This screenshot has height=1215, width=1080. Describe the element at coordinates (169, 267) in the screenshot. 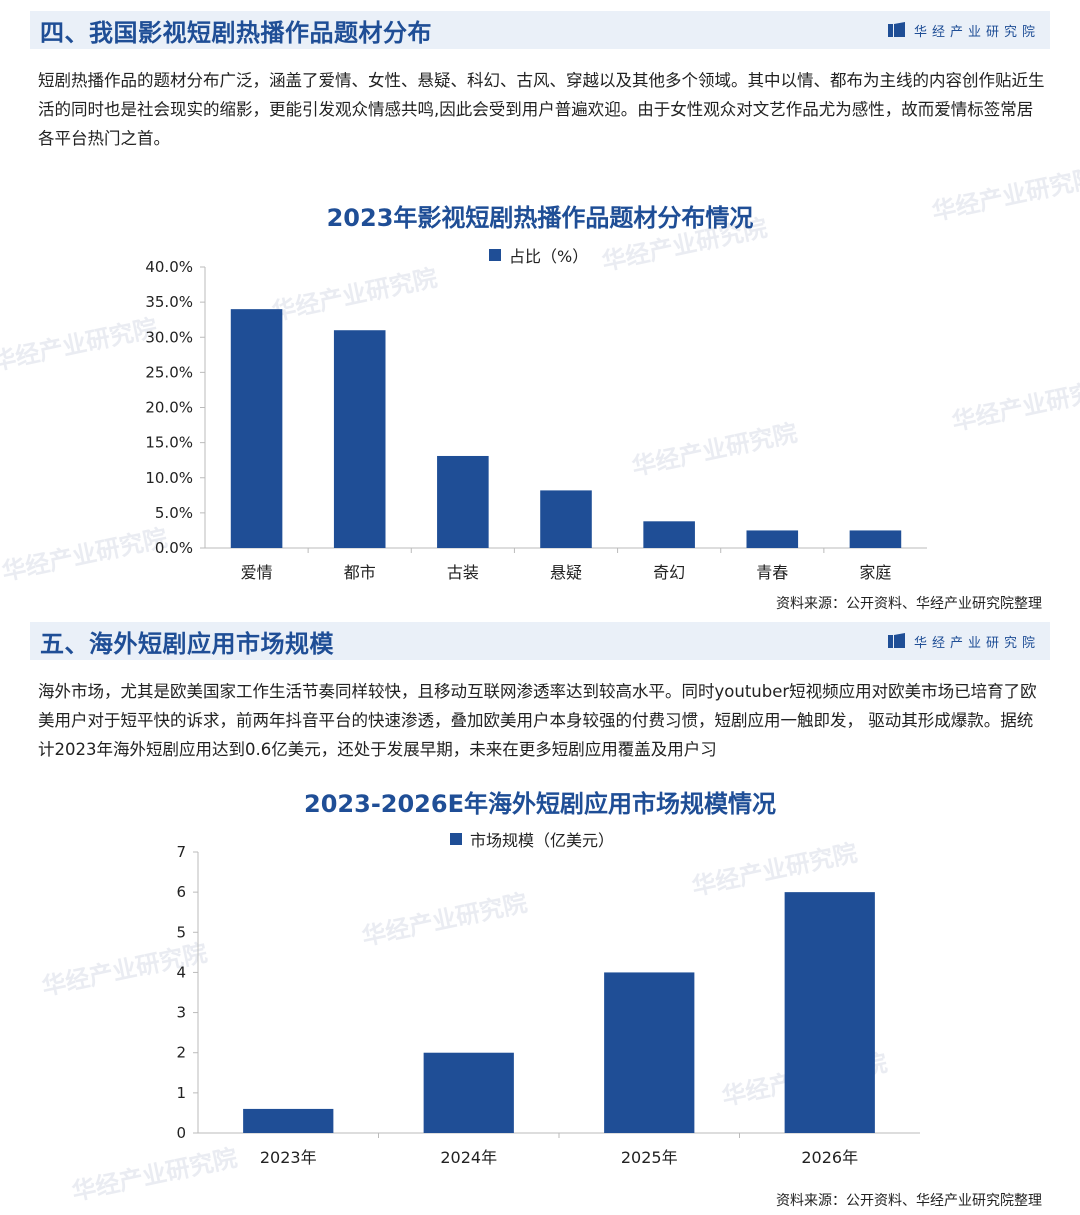

I see `y-tick-label: 40.0%` at that location.